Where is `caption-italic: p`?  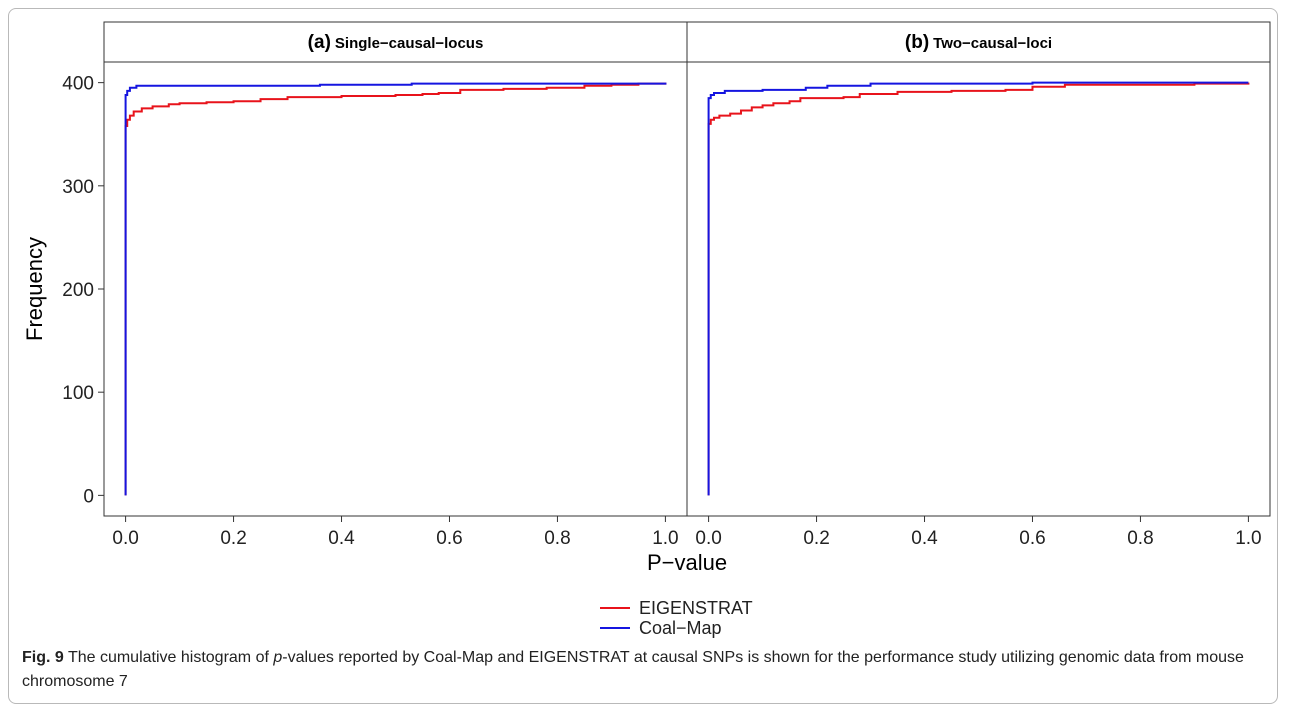
caption-italic: p is located at coordinates (278, 657).